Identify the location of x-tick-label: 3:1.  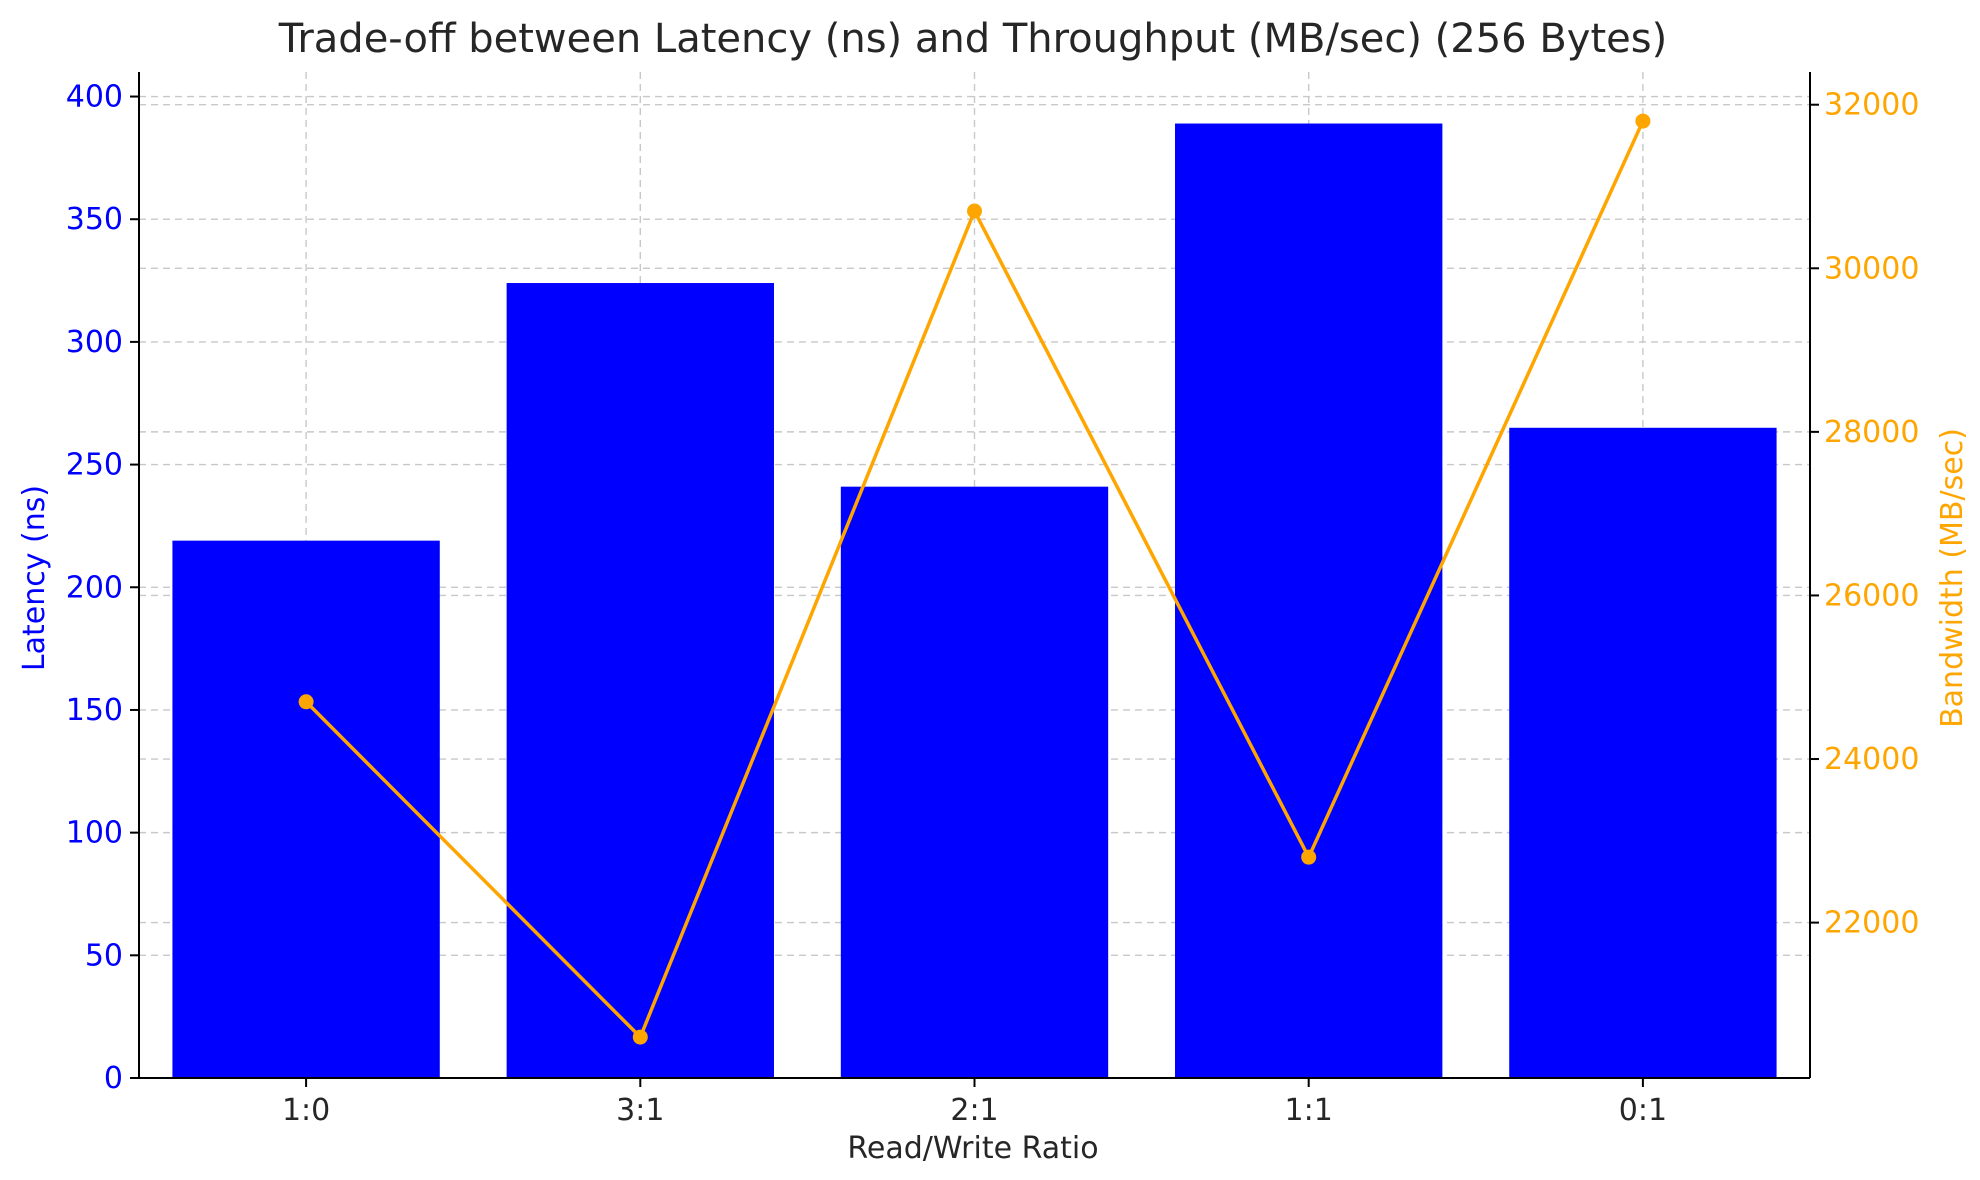
(640, 1110).